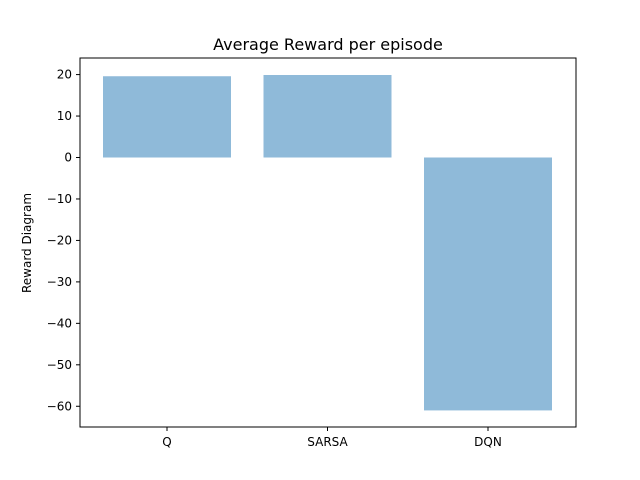  What do you see at coordinates (166, 442) in the screenshot?
I see `x-tick-label: Q` at bounding box center [166, 442].